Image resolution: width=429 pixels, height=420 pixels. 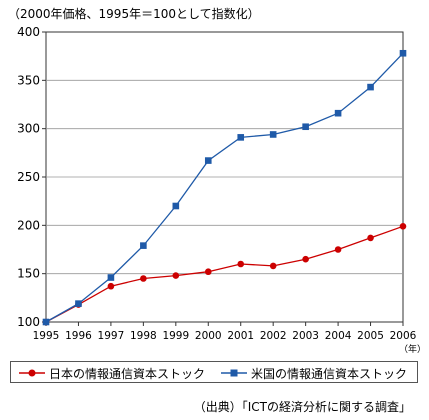 What do you see at coordinates (208, 336) in the screenshot?
I see `x-tick-label-2000: 2000` at bounding box center [208, 336].